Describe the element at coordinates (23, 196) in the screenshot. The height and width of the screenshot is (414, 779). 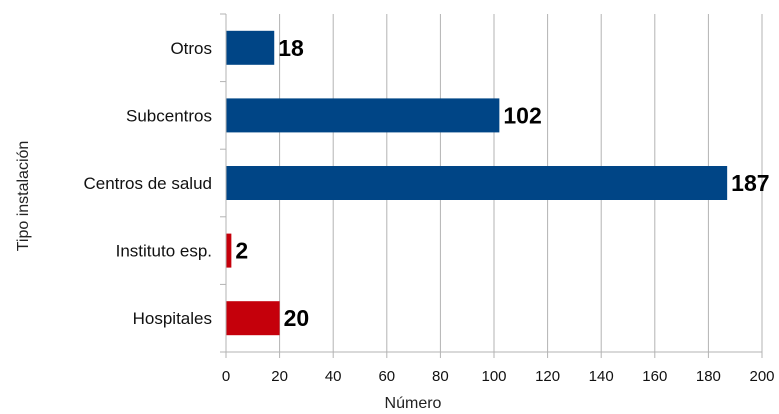
I see `y-axis-title: Tipo instalación` at that location.